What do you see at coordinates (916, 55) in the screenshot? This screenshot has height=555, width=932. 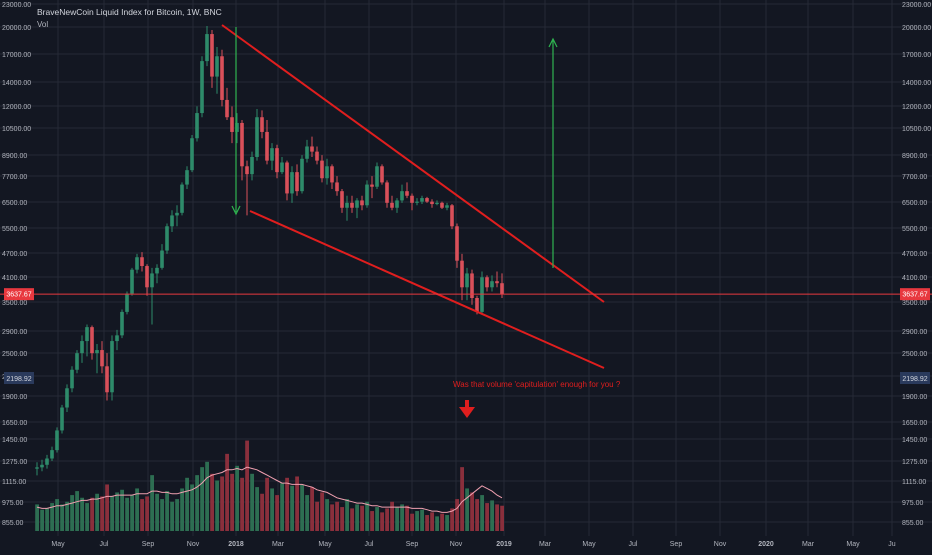 I see `price-tick-right: 17000.00` at bounding box center [916, 55].